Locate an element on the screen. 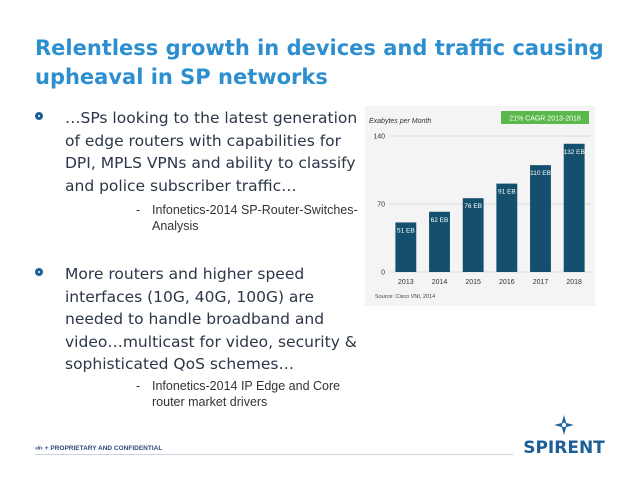 This screenshot has width=638, height=493. bar-data-label: 76 EB is located at coordinates (473, 206).